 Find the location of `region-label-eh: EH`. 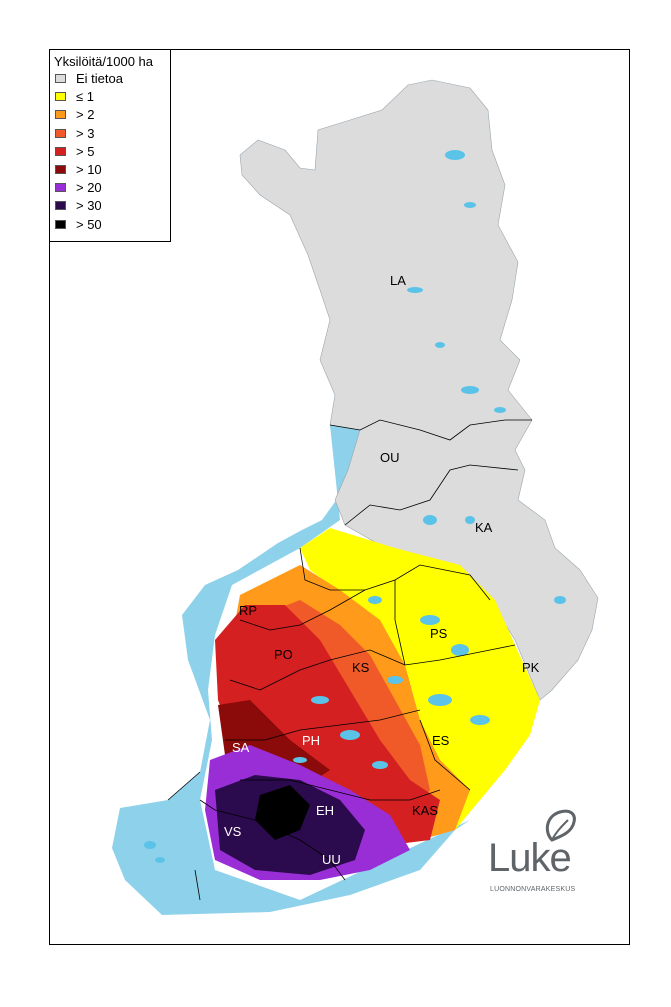

region-label-eh: EH is located at coordinates (325, 810).